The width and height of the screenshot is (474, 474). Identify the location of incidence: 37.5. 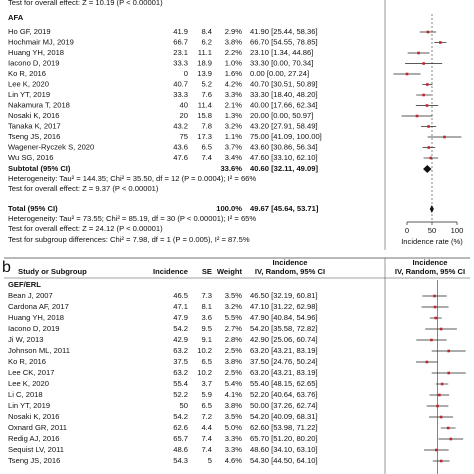
(180, 361).